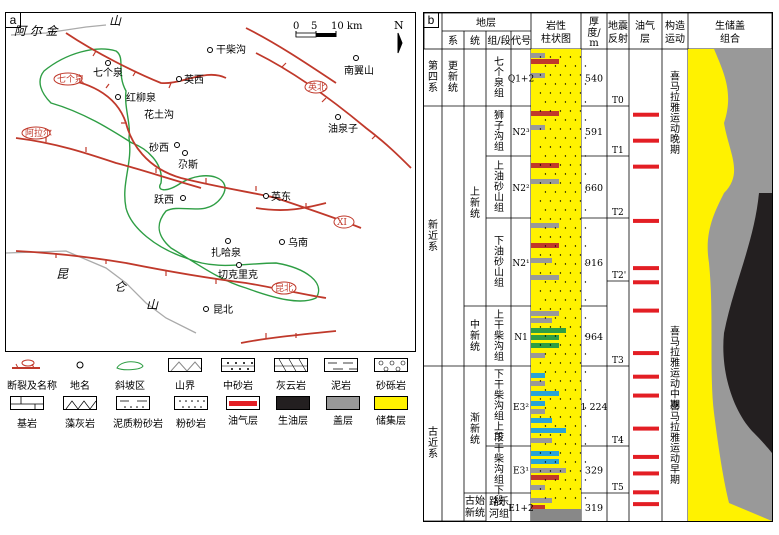  What do you see at coordinates (675, 150) in the screenshot?
I see `svg-text: 期` at bounding box center [675, 150].